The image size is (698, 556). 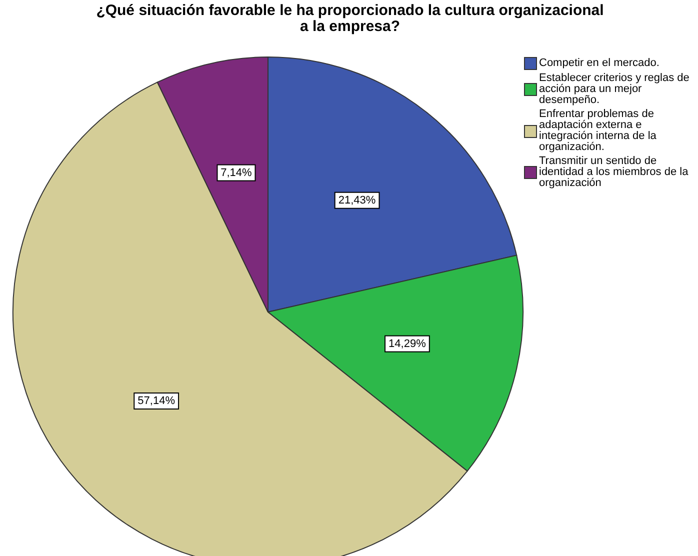 I want to click on data-label: 14,29%, so click(x=407, y=344).